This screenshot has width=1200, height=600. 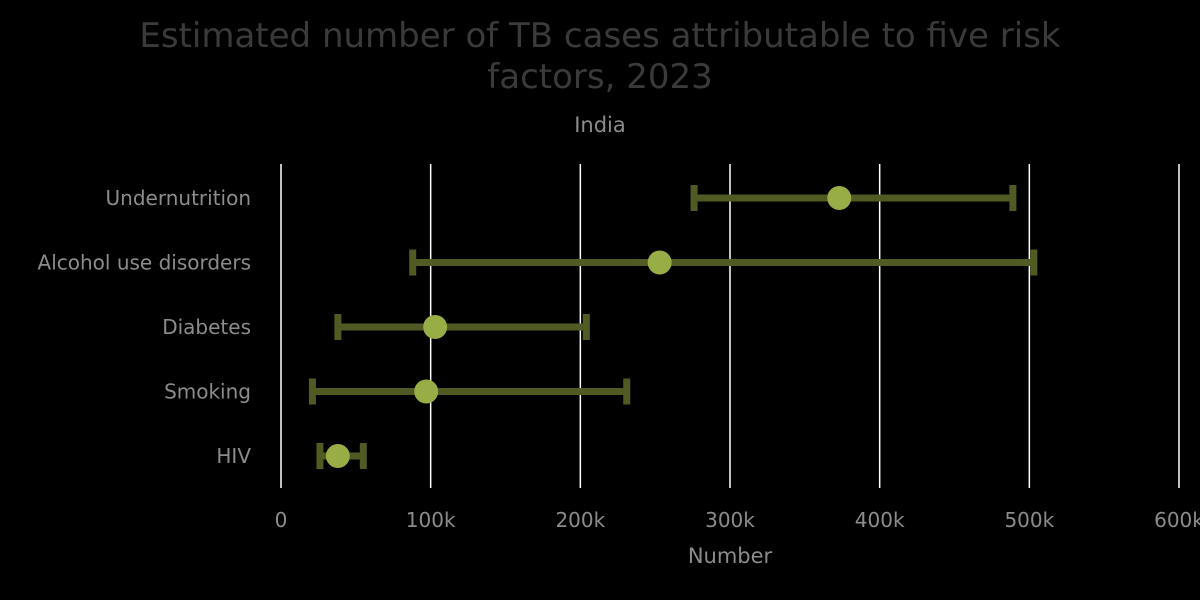 I want to click on category-label: Smoking, so click(x=207, y=392).